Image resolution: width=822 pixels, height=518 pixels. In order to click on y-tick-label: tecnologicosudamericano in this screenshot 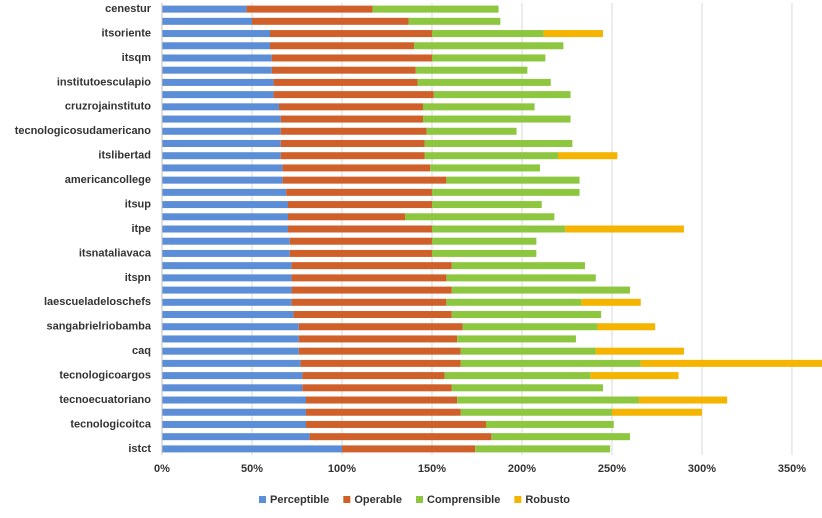, I will do `click(83, 131)`.